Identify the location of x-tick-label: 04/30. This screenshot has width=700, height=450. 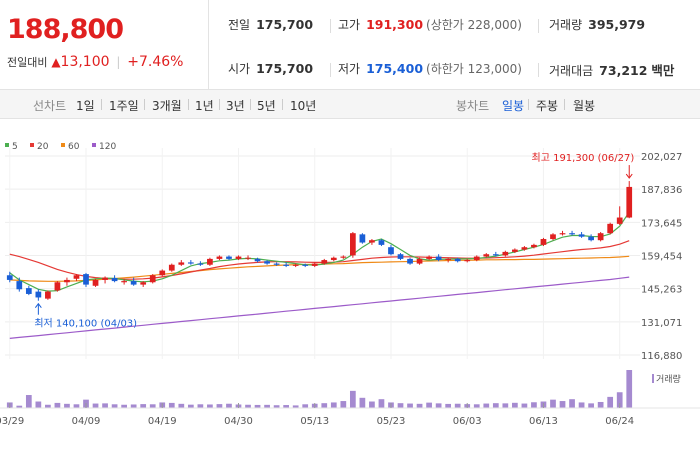
(238, 421).